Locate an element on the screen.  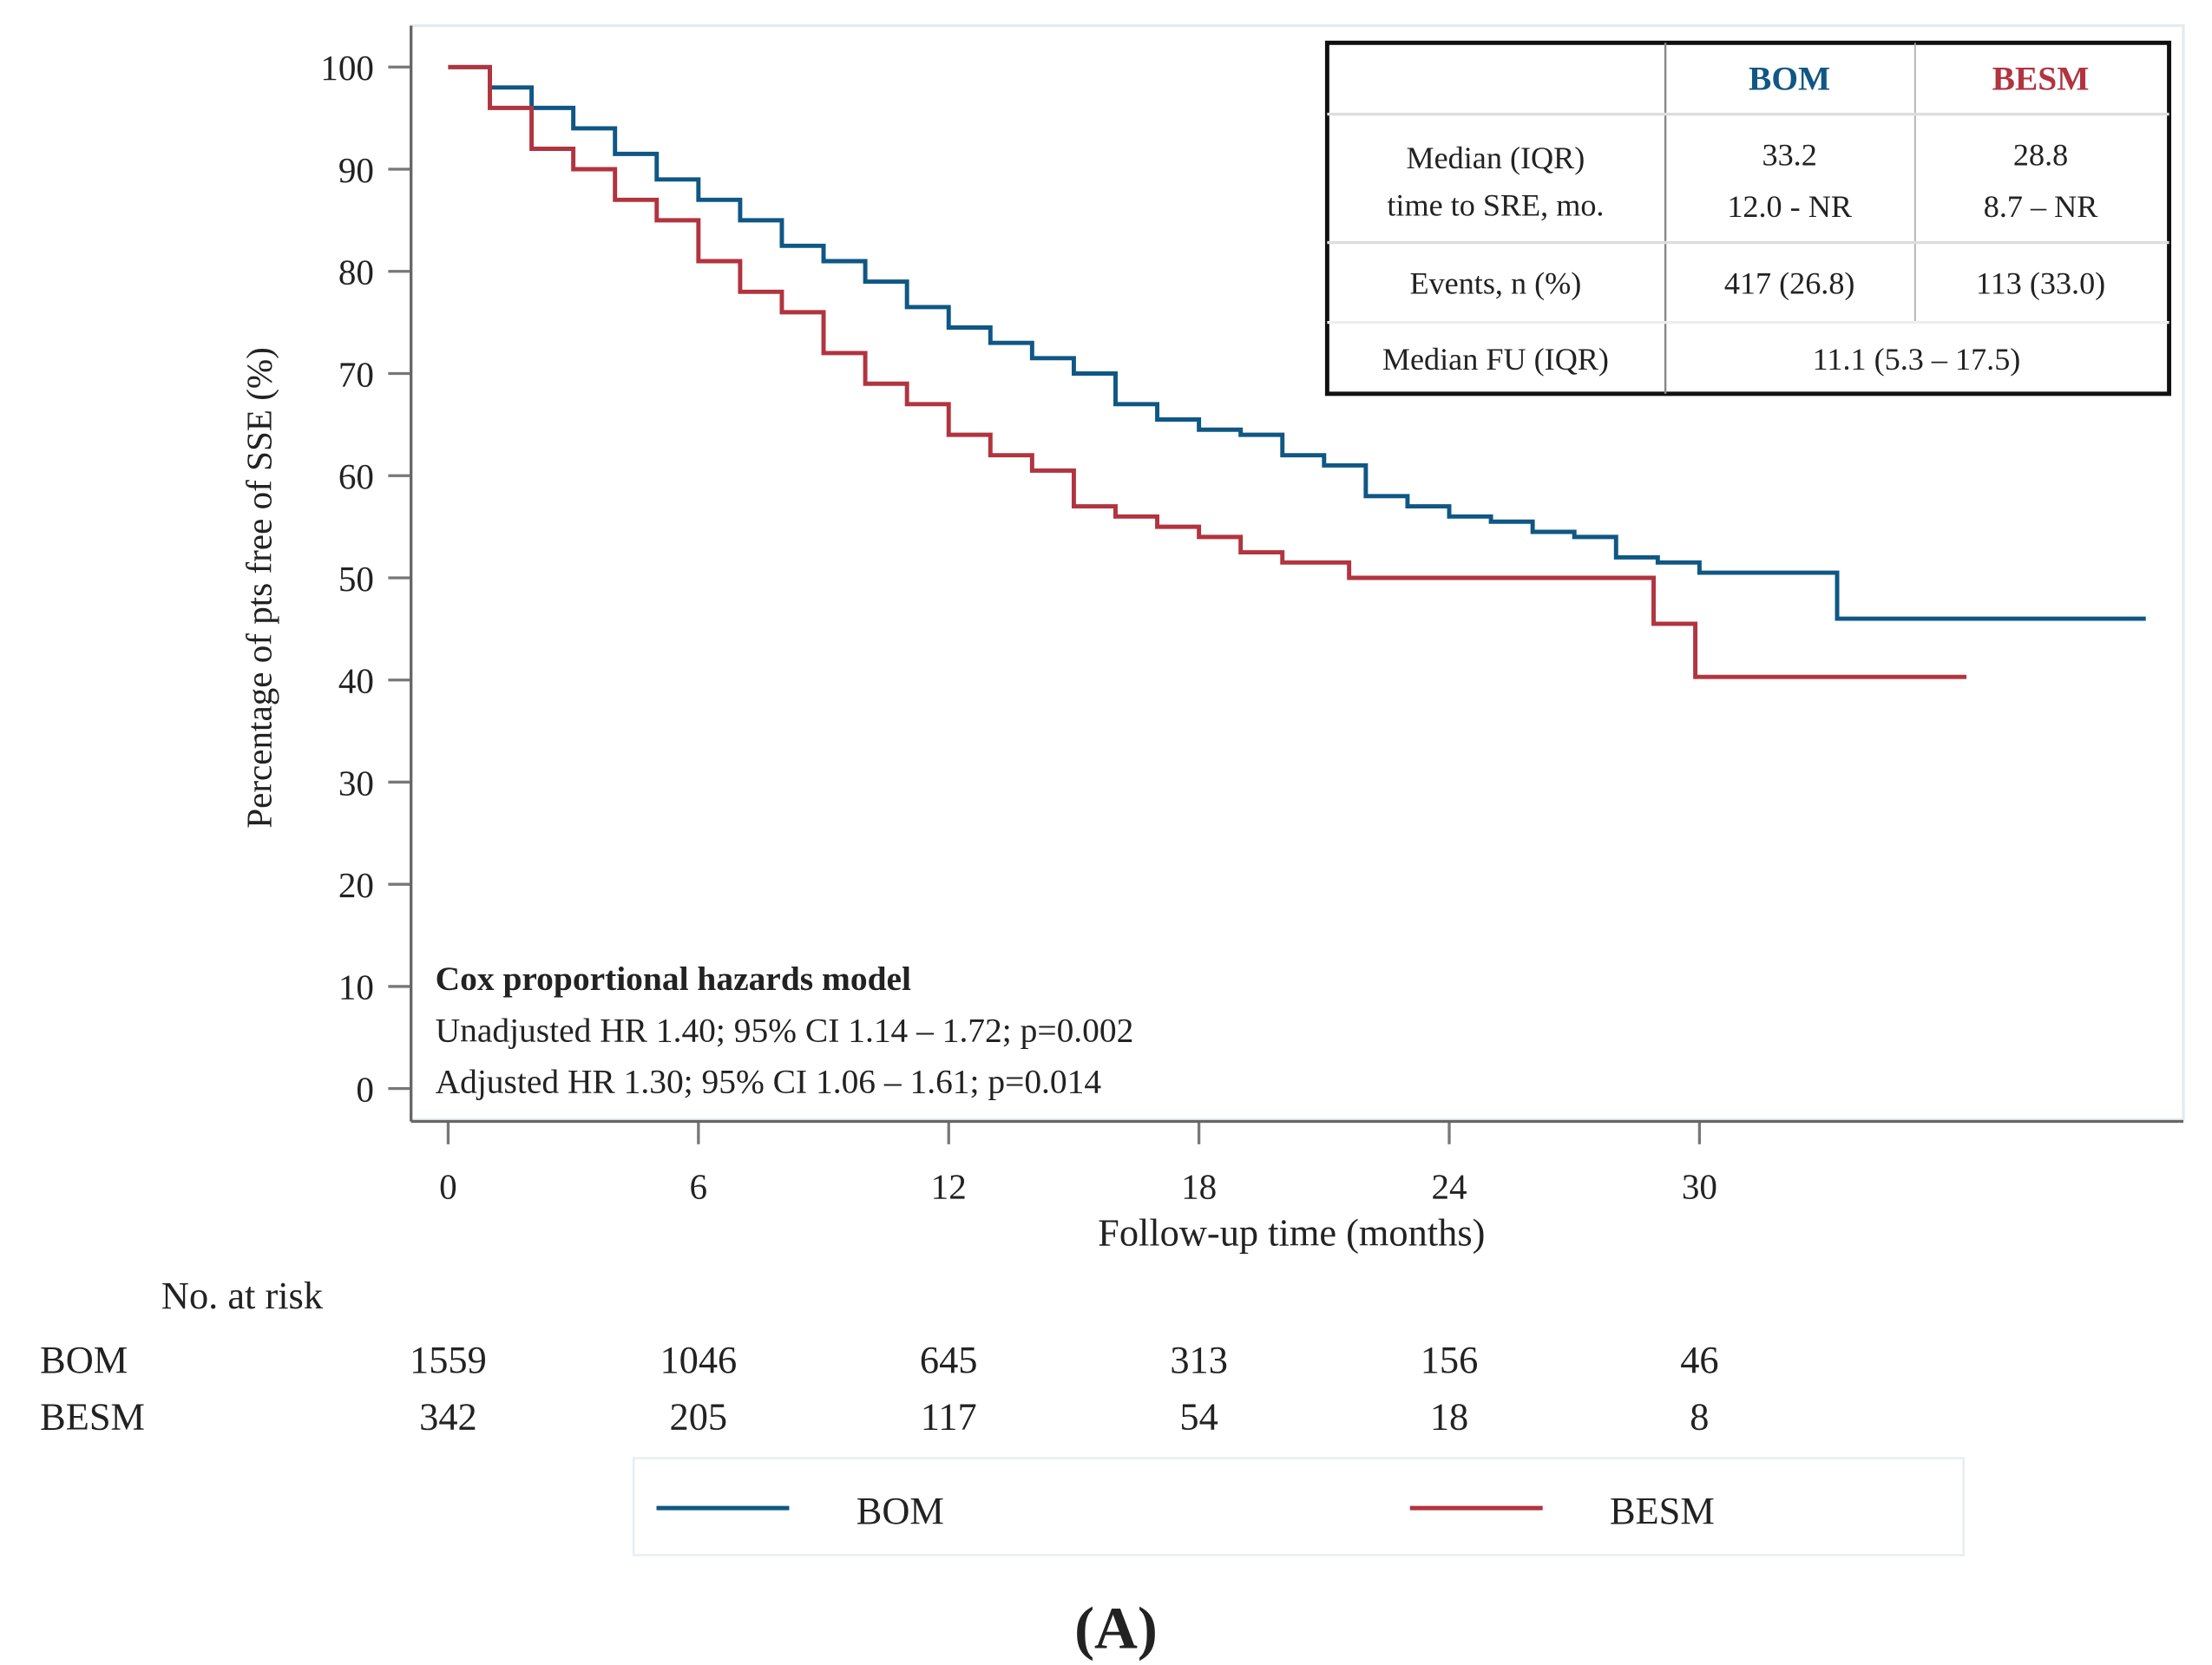
y-tick-label: 100 is located at coordinates (347, 68).